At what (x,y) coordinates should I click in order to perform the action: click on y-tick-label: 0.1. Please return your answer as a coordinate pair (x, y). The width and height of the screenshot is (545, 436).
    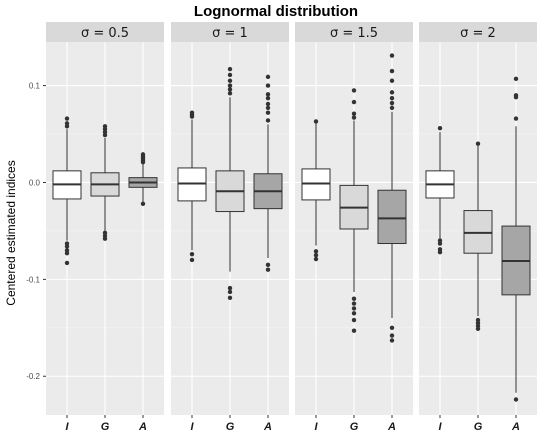
    Looking at the image, I should click on (35, 86).